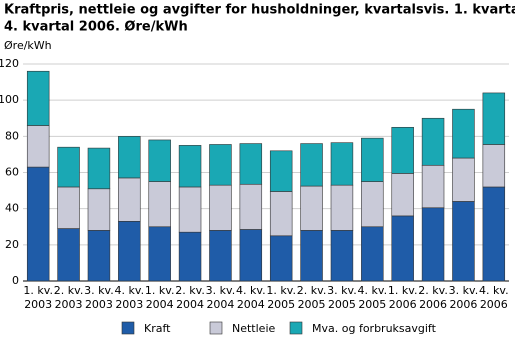  What do you see at coordinates (28, 45) in the screenshot?
I see `y-axis-label: Øre/kWh` at bounding box center [28, 45].